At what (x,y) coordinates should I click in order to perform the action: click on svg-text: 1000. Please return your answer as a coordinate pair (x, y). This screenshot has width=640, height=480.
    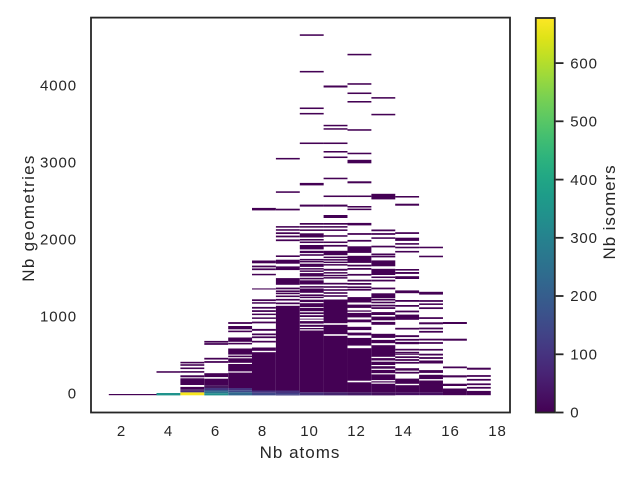
    Looking at the image, I should click on (58, 317).